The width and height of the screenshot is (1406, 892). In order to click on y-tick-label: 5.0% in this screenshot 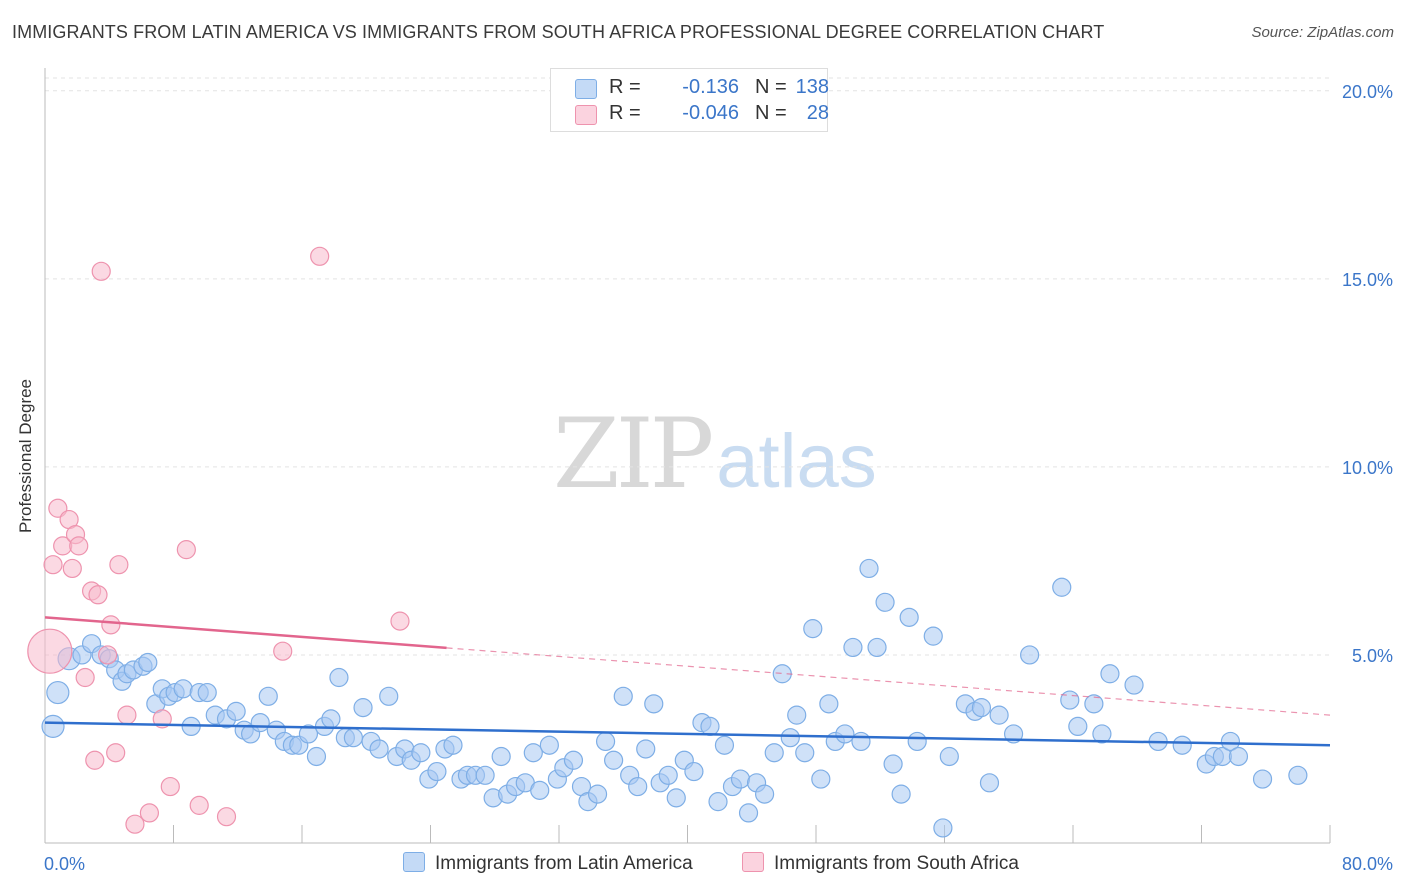, I will do `click(1372, 656)`.